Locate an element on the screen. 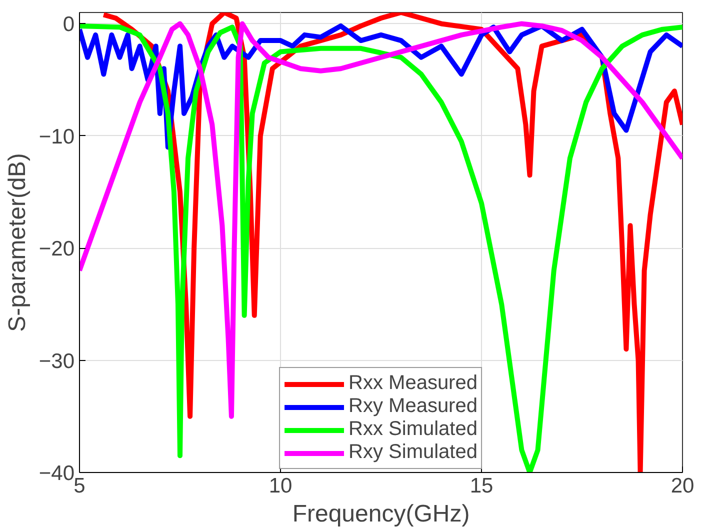  legend-label: Rxx Measured is located at coordinates (413, 383).